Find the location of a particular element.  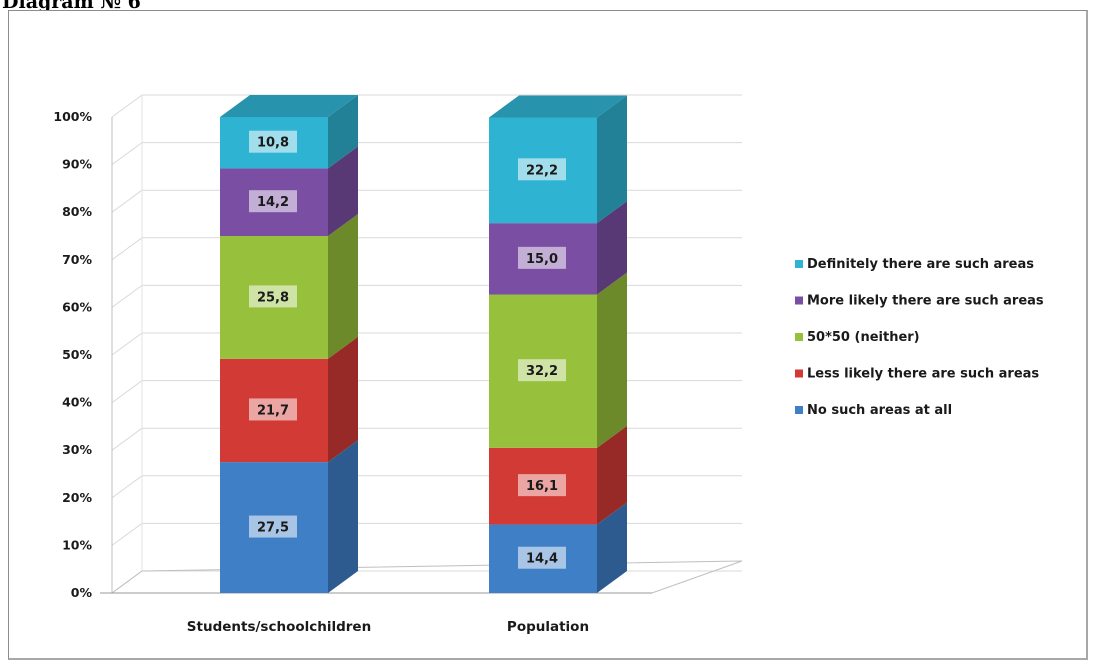

bar-segment: 16,1 is located at coordinates (558, 475).